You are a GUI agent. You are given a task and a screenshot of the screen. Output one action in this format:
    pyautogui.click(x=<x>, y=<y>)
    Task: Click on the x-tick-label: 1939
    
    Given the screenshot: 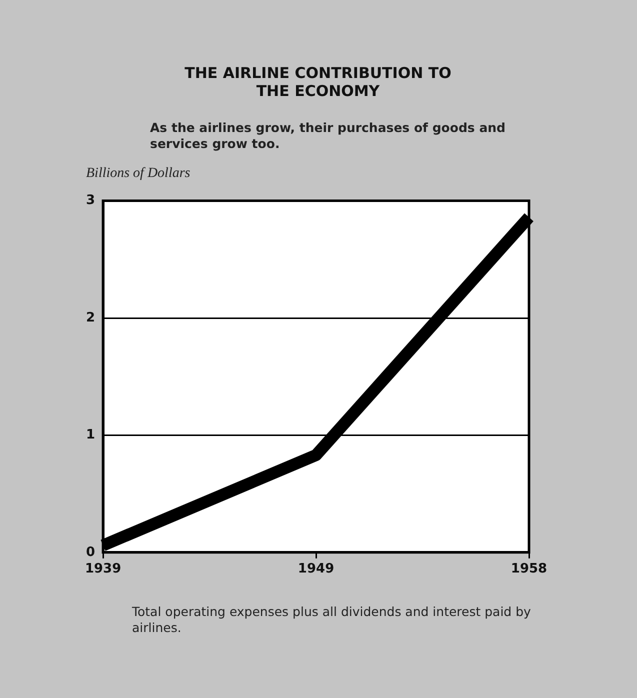 What is the action you would take?
    pyautogui.click(x=103, y=569)
    